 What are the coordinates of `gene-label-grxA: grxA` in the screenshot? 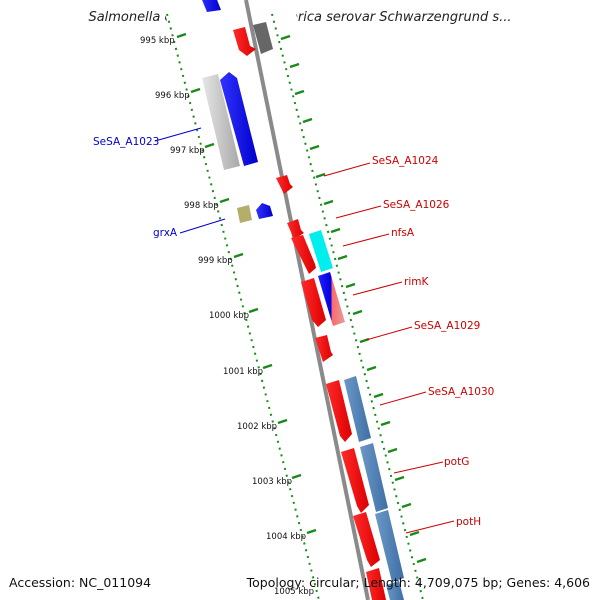 It's located at (165, 233).